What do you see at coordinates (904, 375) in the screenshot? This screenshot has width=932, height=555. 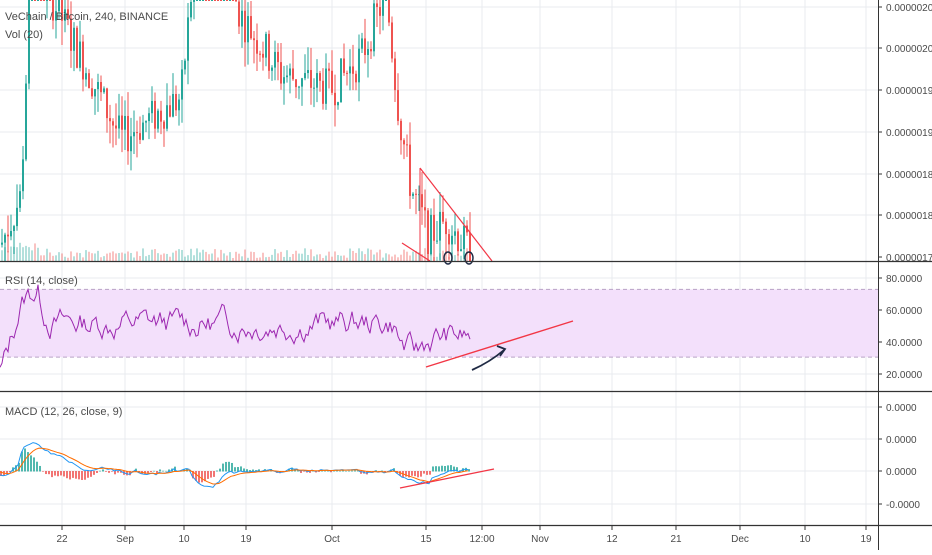 I see `rsi-tick-label: 20.0000` at bounding box center [904, 375].